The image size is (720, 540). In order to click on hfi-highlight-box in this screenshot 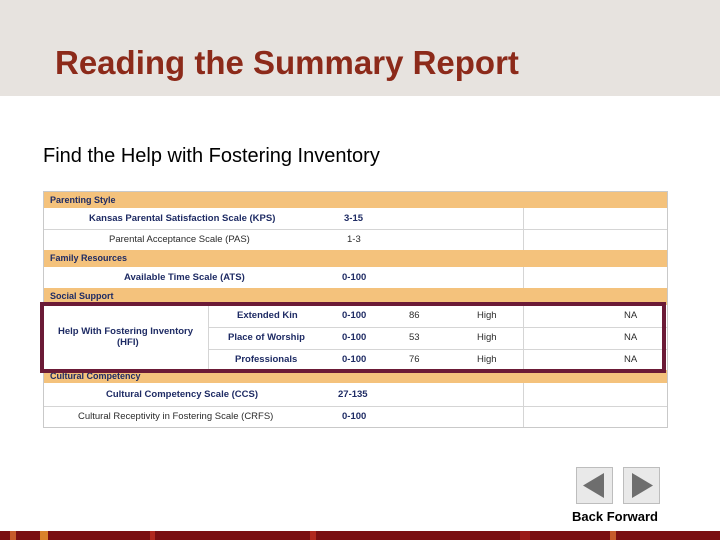, I will do `click(353, 337)`.